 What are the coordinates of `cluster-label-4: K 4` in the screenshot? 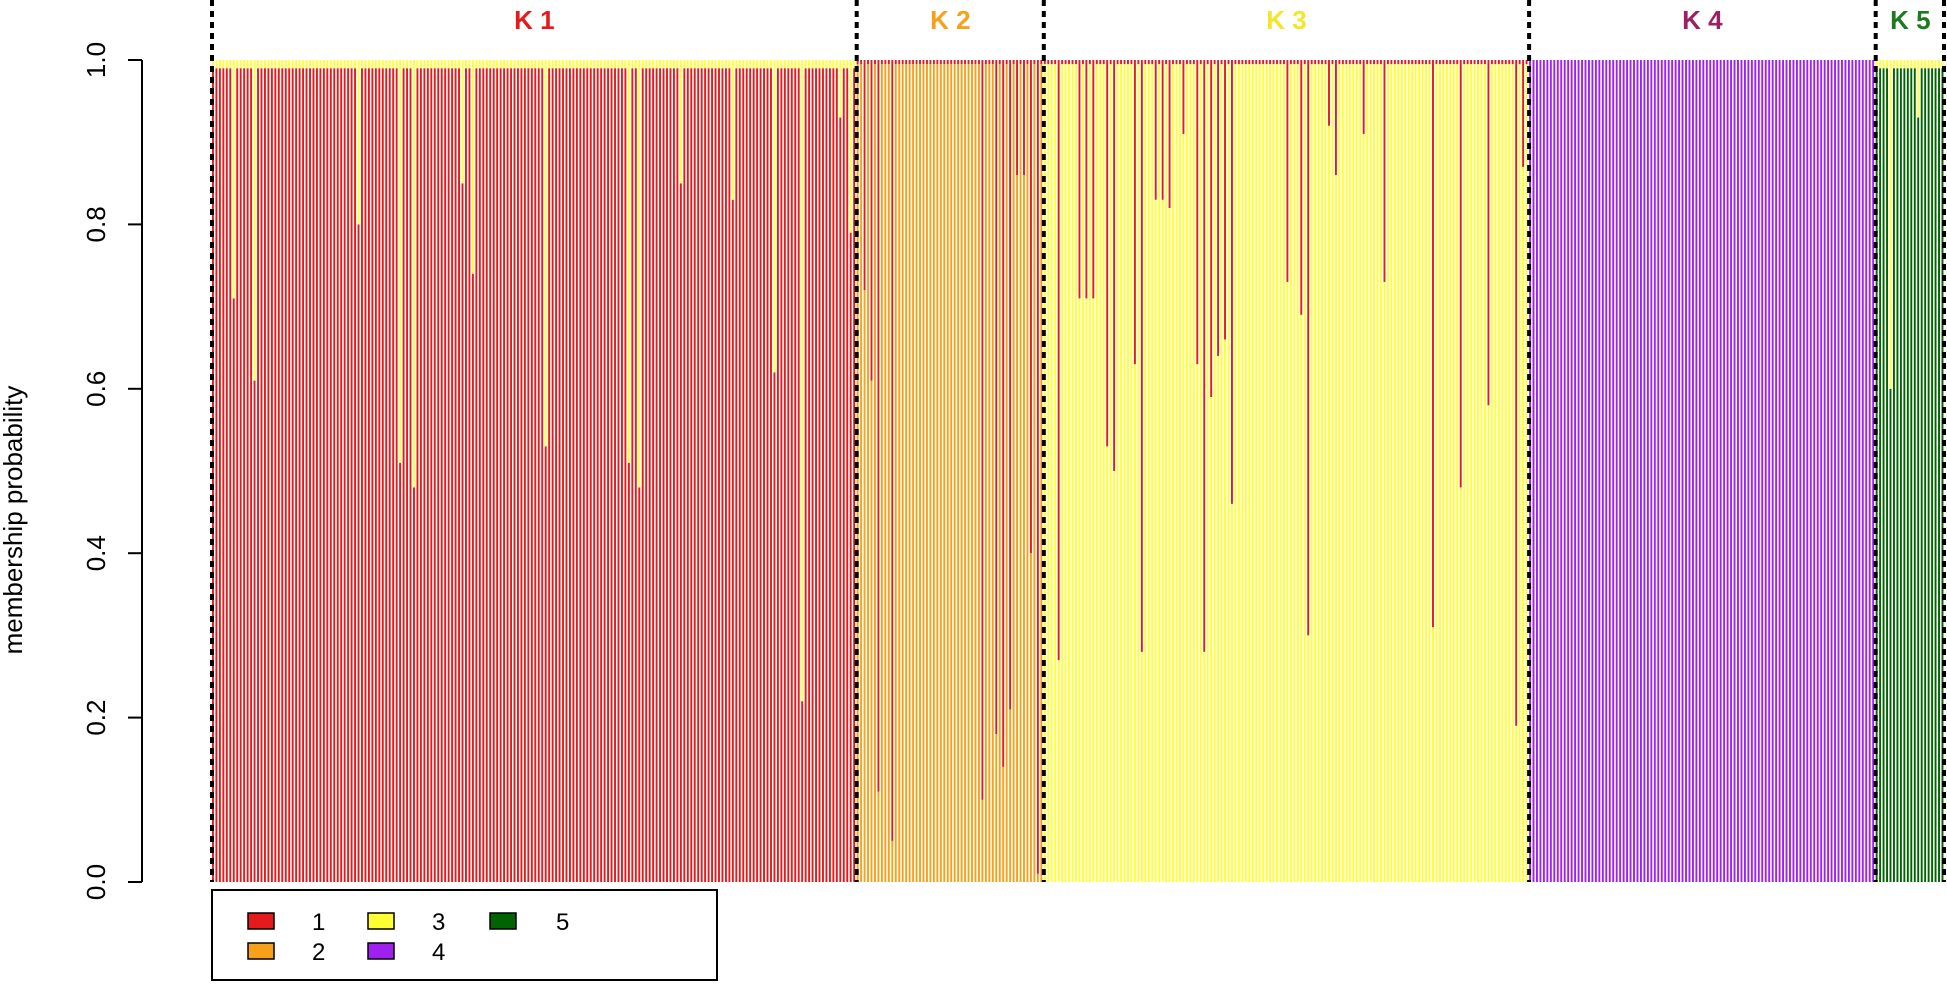 It's located at (1702, 20).